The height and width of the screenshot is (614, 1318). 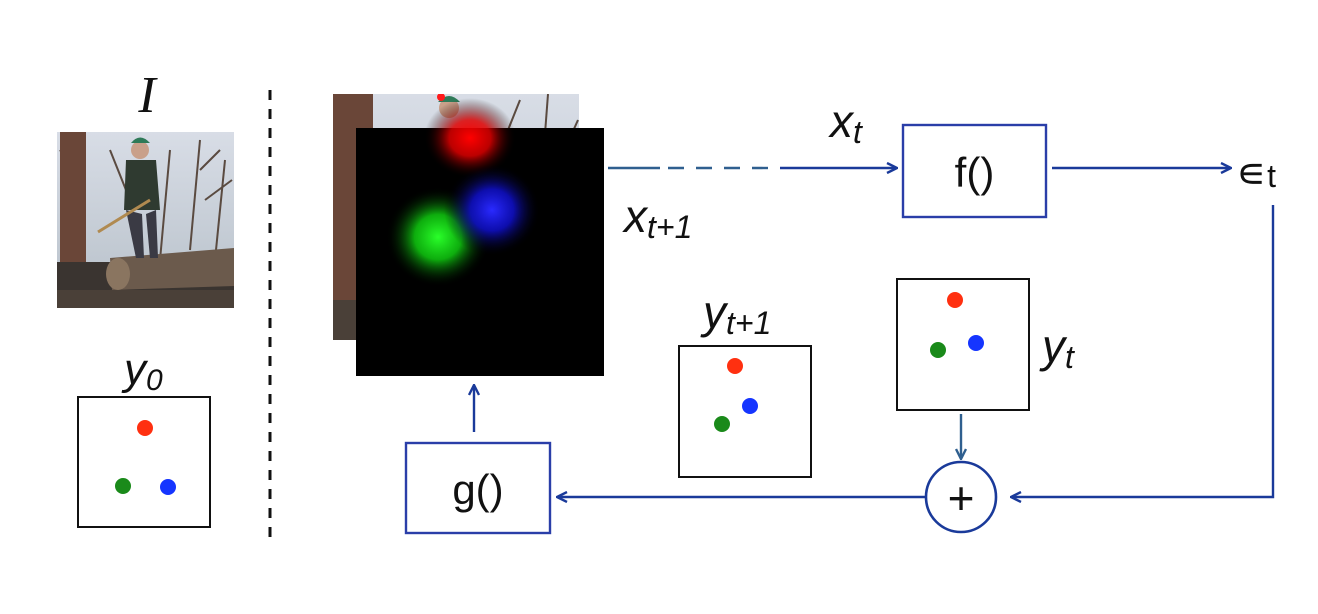 I want to click on epsilon-to-plus-arrow, so click(x=1143, y=351).